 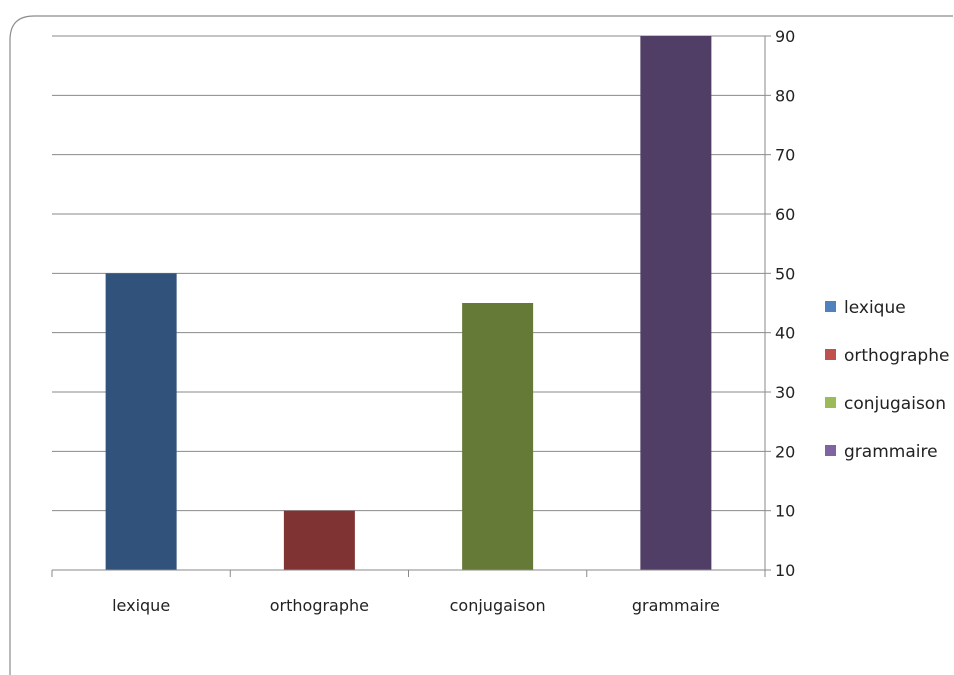 I want to click on legend-swatch-grammaire, so click(x=830, y=450).